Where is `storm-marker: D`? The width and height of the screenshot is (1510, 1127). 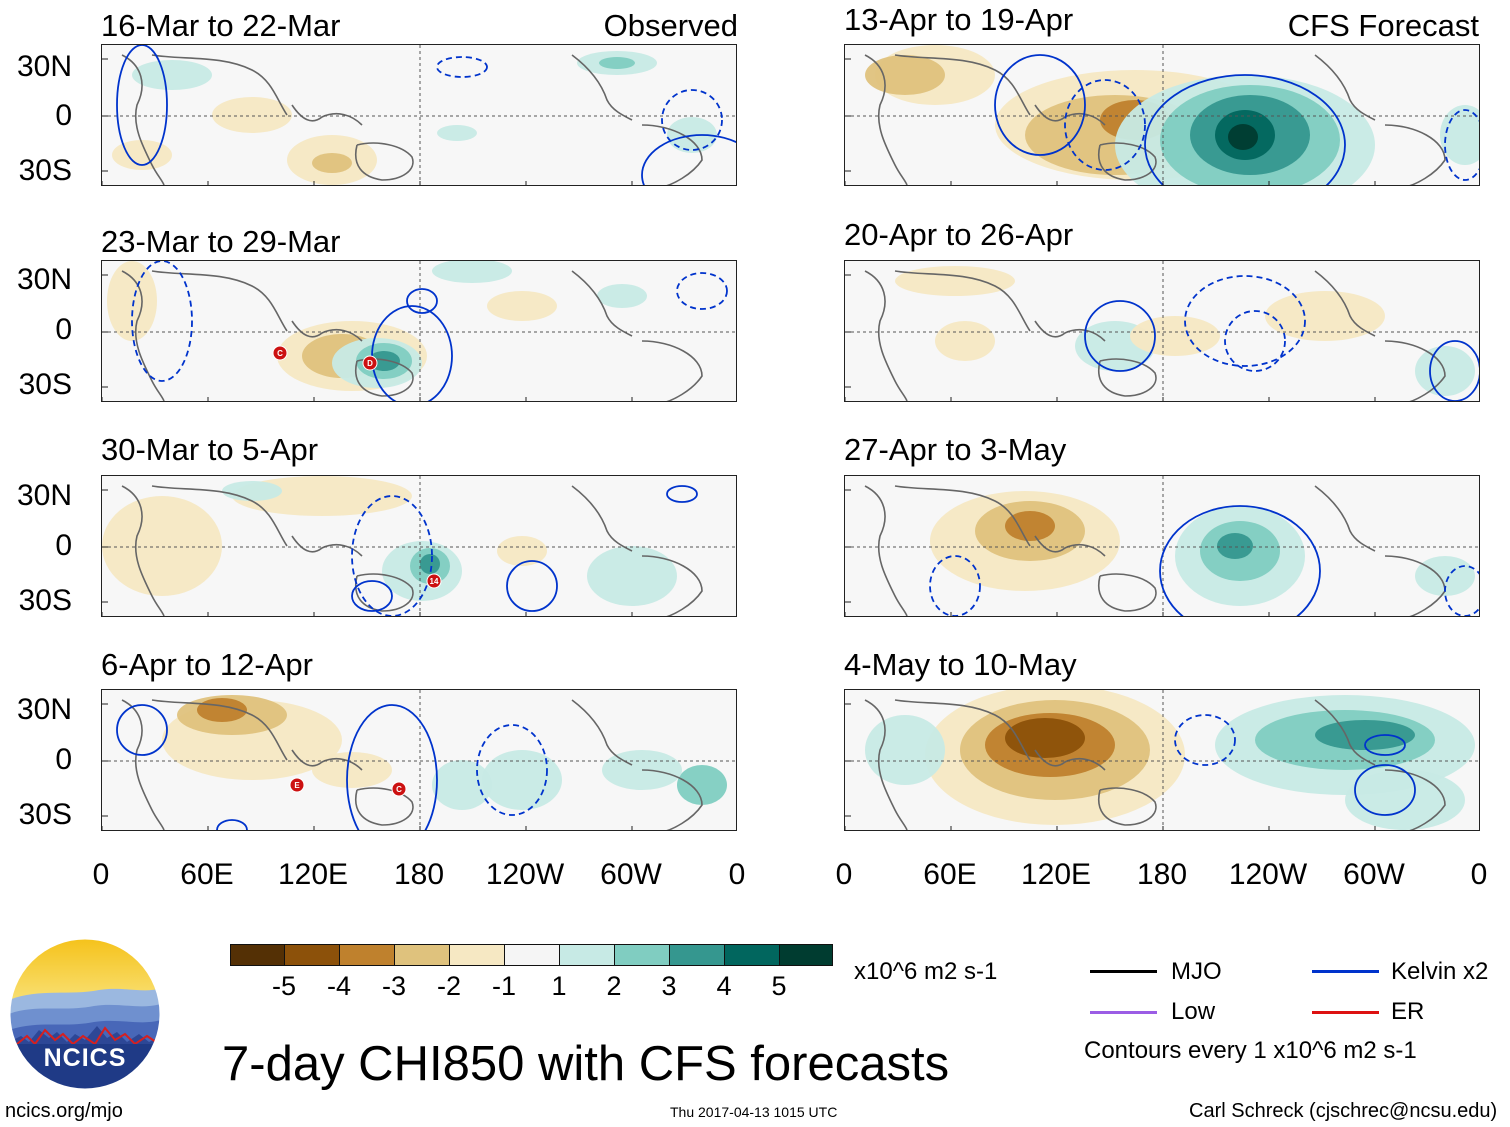 storm-marker: D is located at coordinates (370, 363).